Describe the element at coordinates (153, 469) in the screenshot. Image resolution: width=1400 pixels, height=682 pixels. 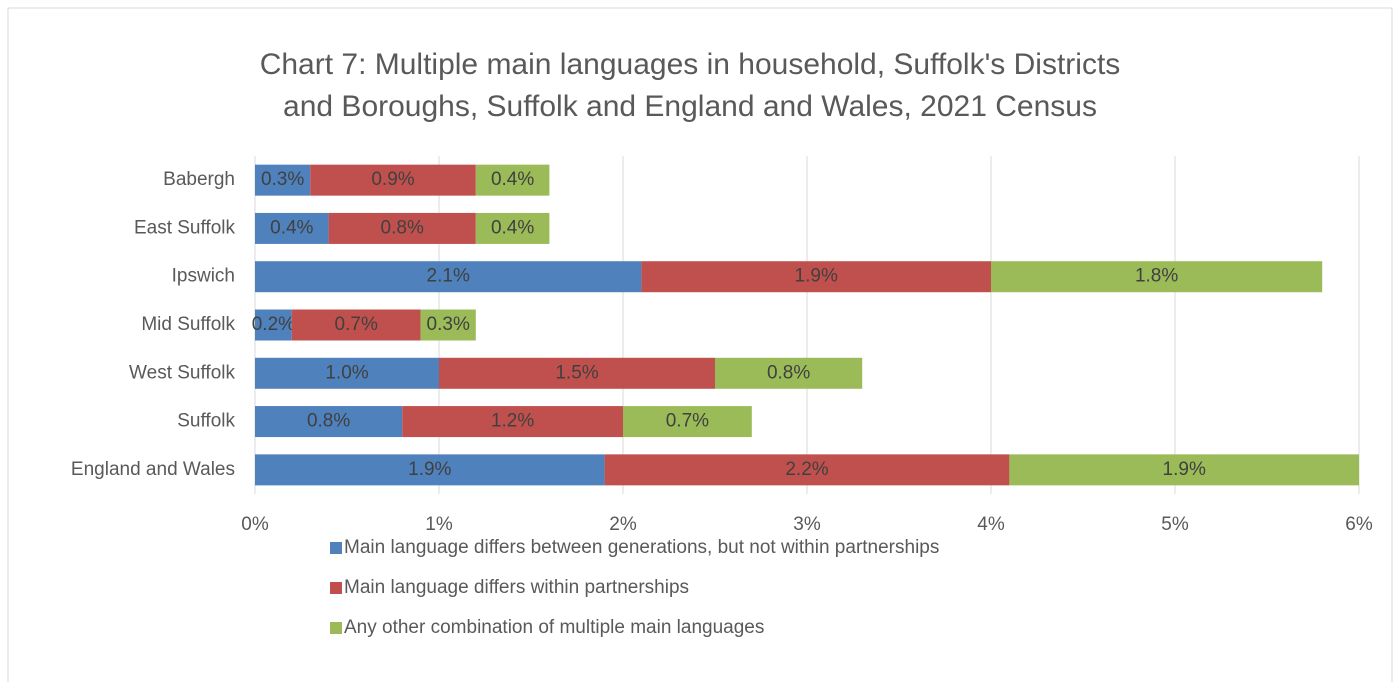
I see `y-tick-label: England and Wales` at that location.